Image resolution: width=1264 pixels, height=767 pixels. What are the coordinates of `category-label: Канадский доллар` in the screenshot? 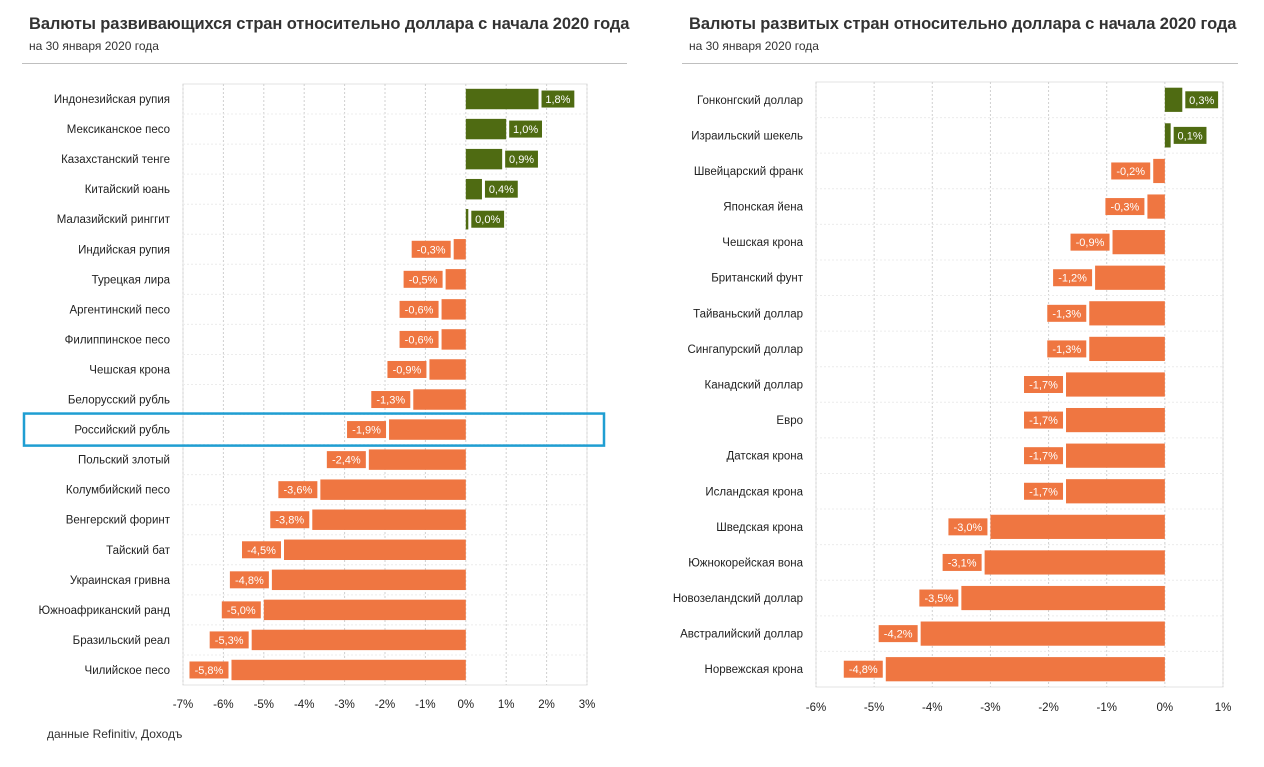 It's located at (754, 386).